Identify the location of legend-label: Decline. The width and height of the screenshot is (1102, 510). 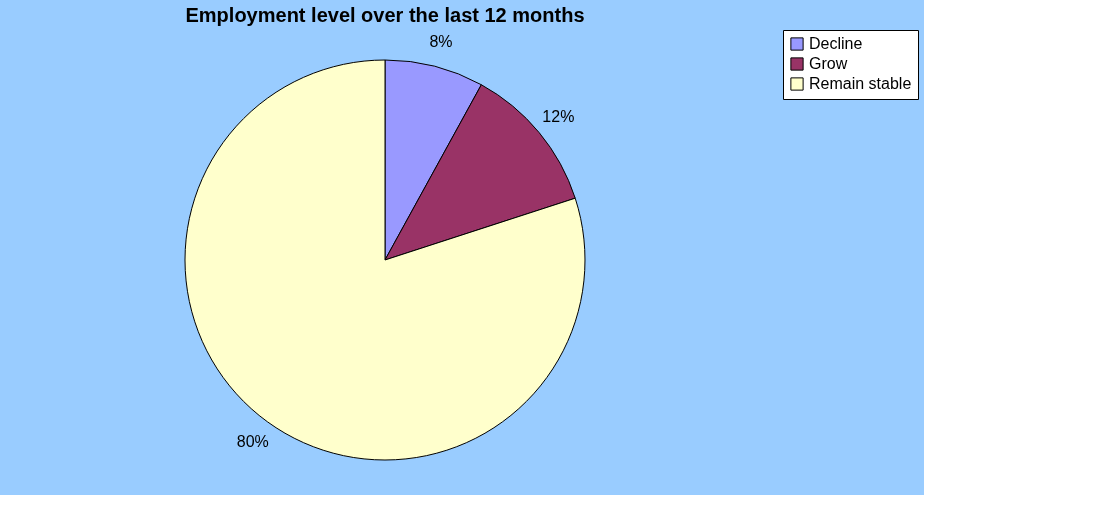
(836, 43).